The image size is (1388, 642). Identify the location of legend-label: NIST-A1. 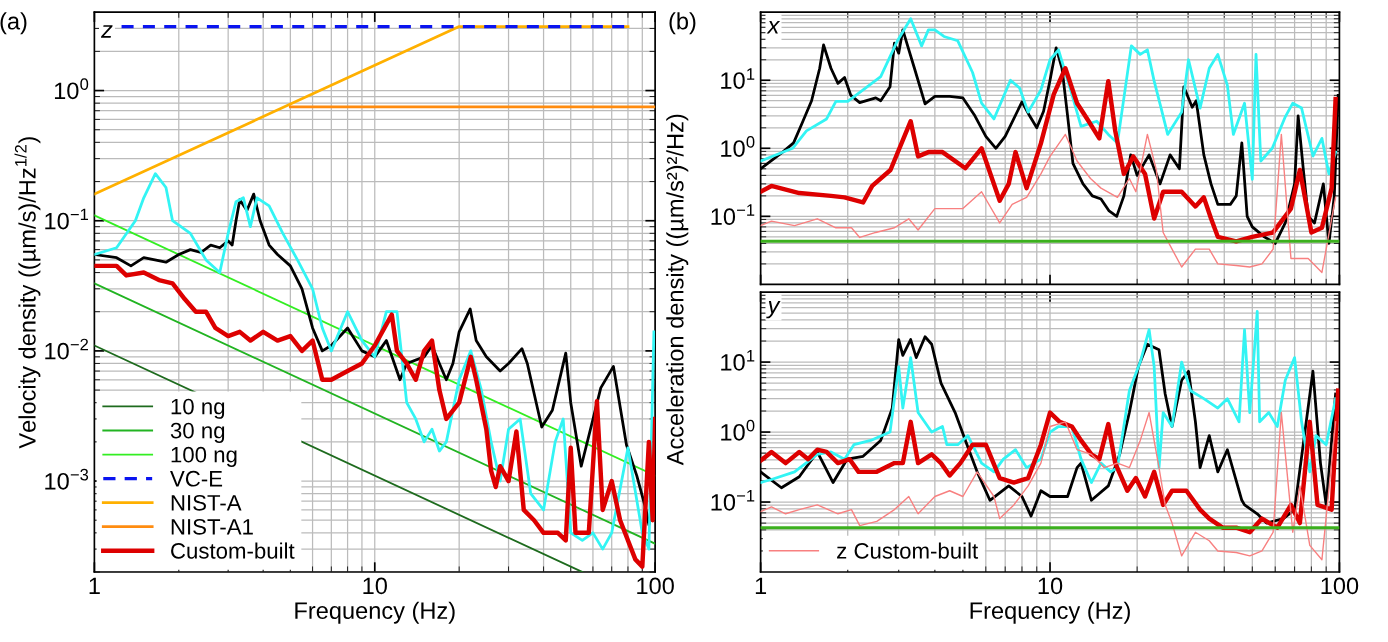
(212, 526).